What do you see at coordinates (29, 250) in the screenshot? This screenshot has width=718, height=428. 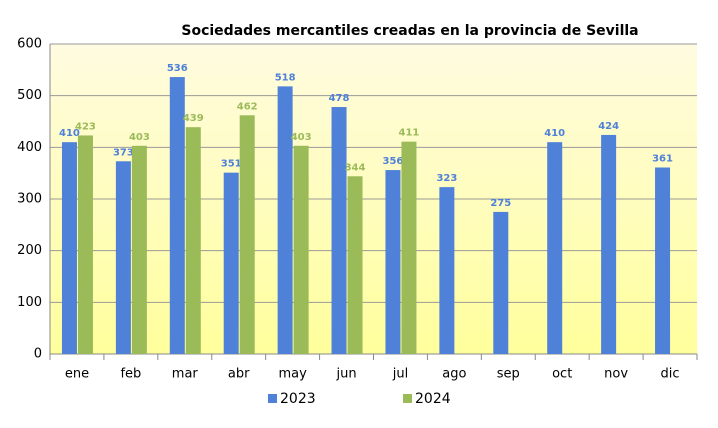 I see `y-tick-label: 200` at bounding box center [29, 250].